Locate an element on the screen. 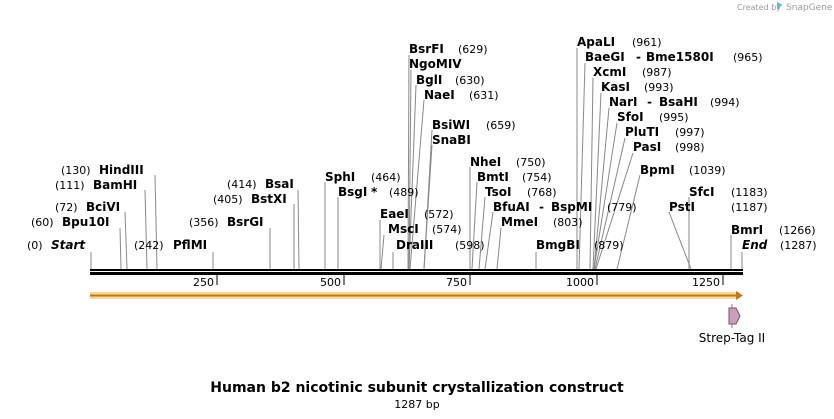 This screenshot has height=419, width=834. site-baegi-pos: (965) is located at coordinates (748, 57).